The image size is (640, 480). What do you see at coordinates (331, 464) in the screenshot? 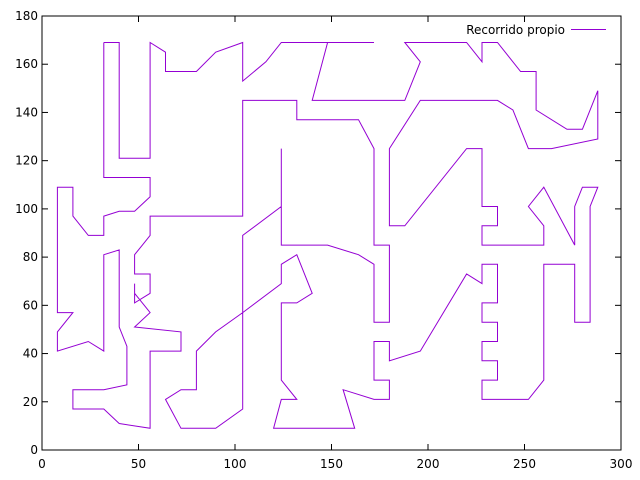
I see `x-tick-label: 150` at bounding box center [331, 464].